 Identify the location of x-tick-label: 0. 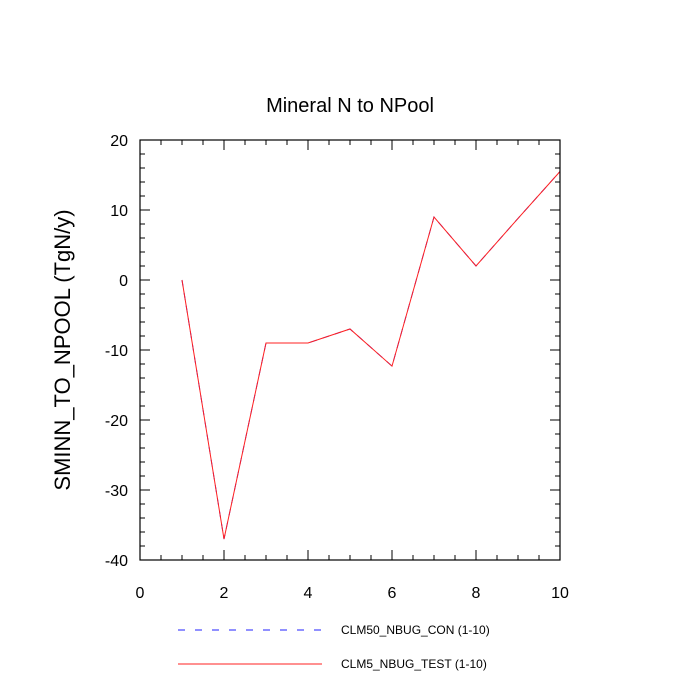
(140, 593).